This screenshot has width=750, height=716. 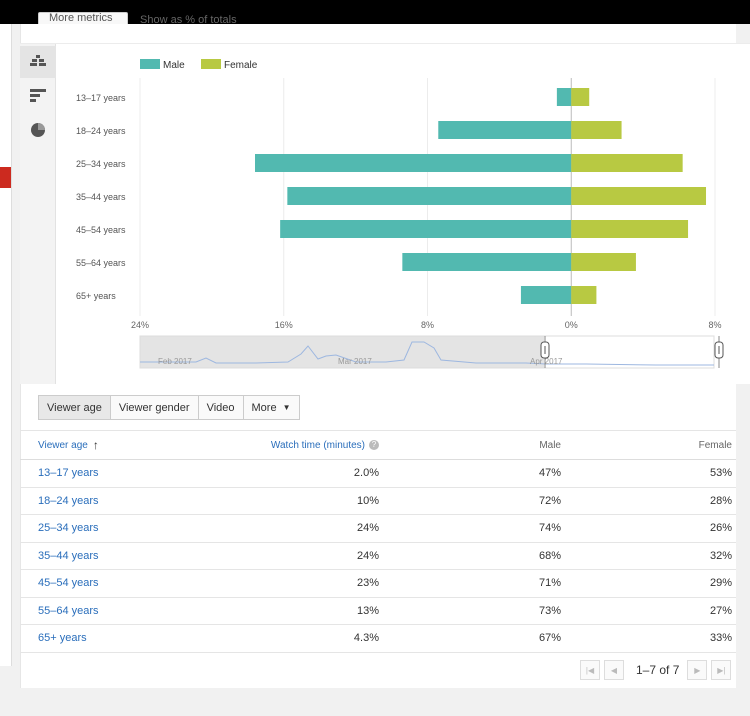 I want to click on row-age-link: 18–24 years, so click(x=68, y=500).